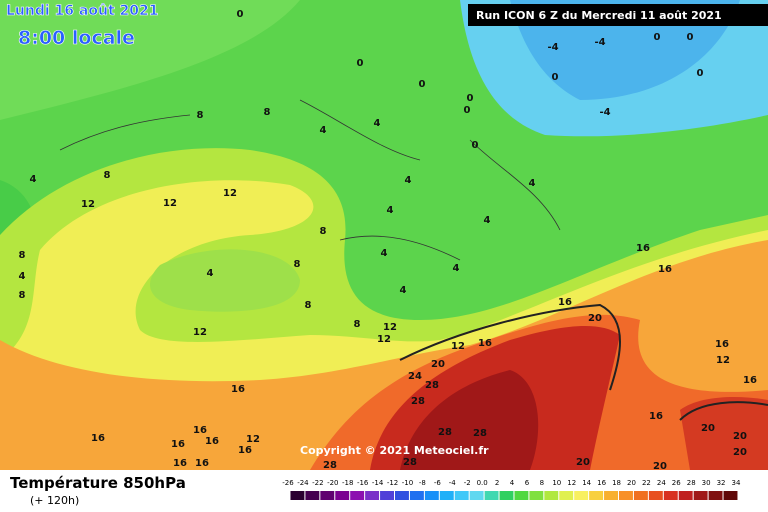  Describe the element at coordinates (646, 483) in the screenshot. I see `scale-label: 22` at that location.